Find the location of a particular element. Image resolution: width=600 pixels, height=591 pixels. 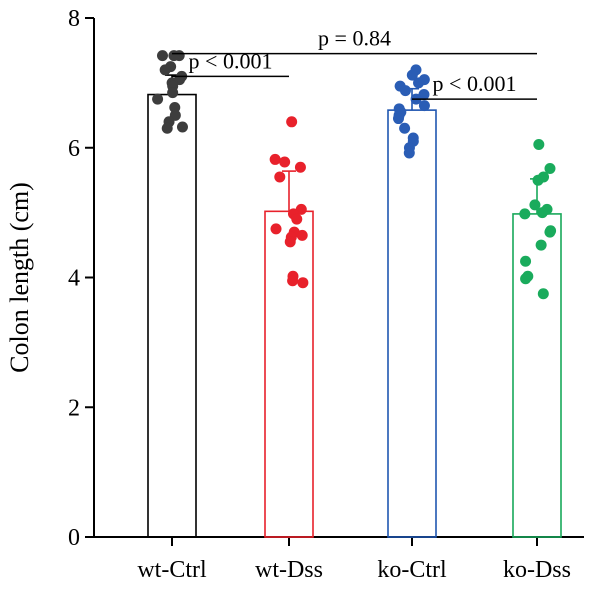

y-axis-title: Colon length (cm) is located at coordinates (19, 277).